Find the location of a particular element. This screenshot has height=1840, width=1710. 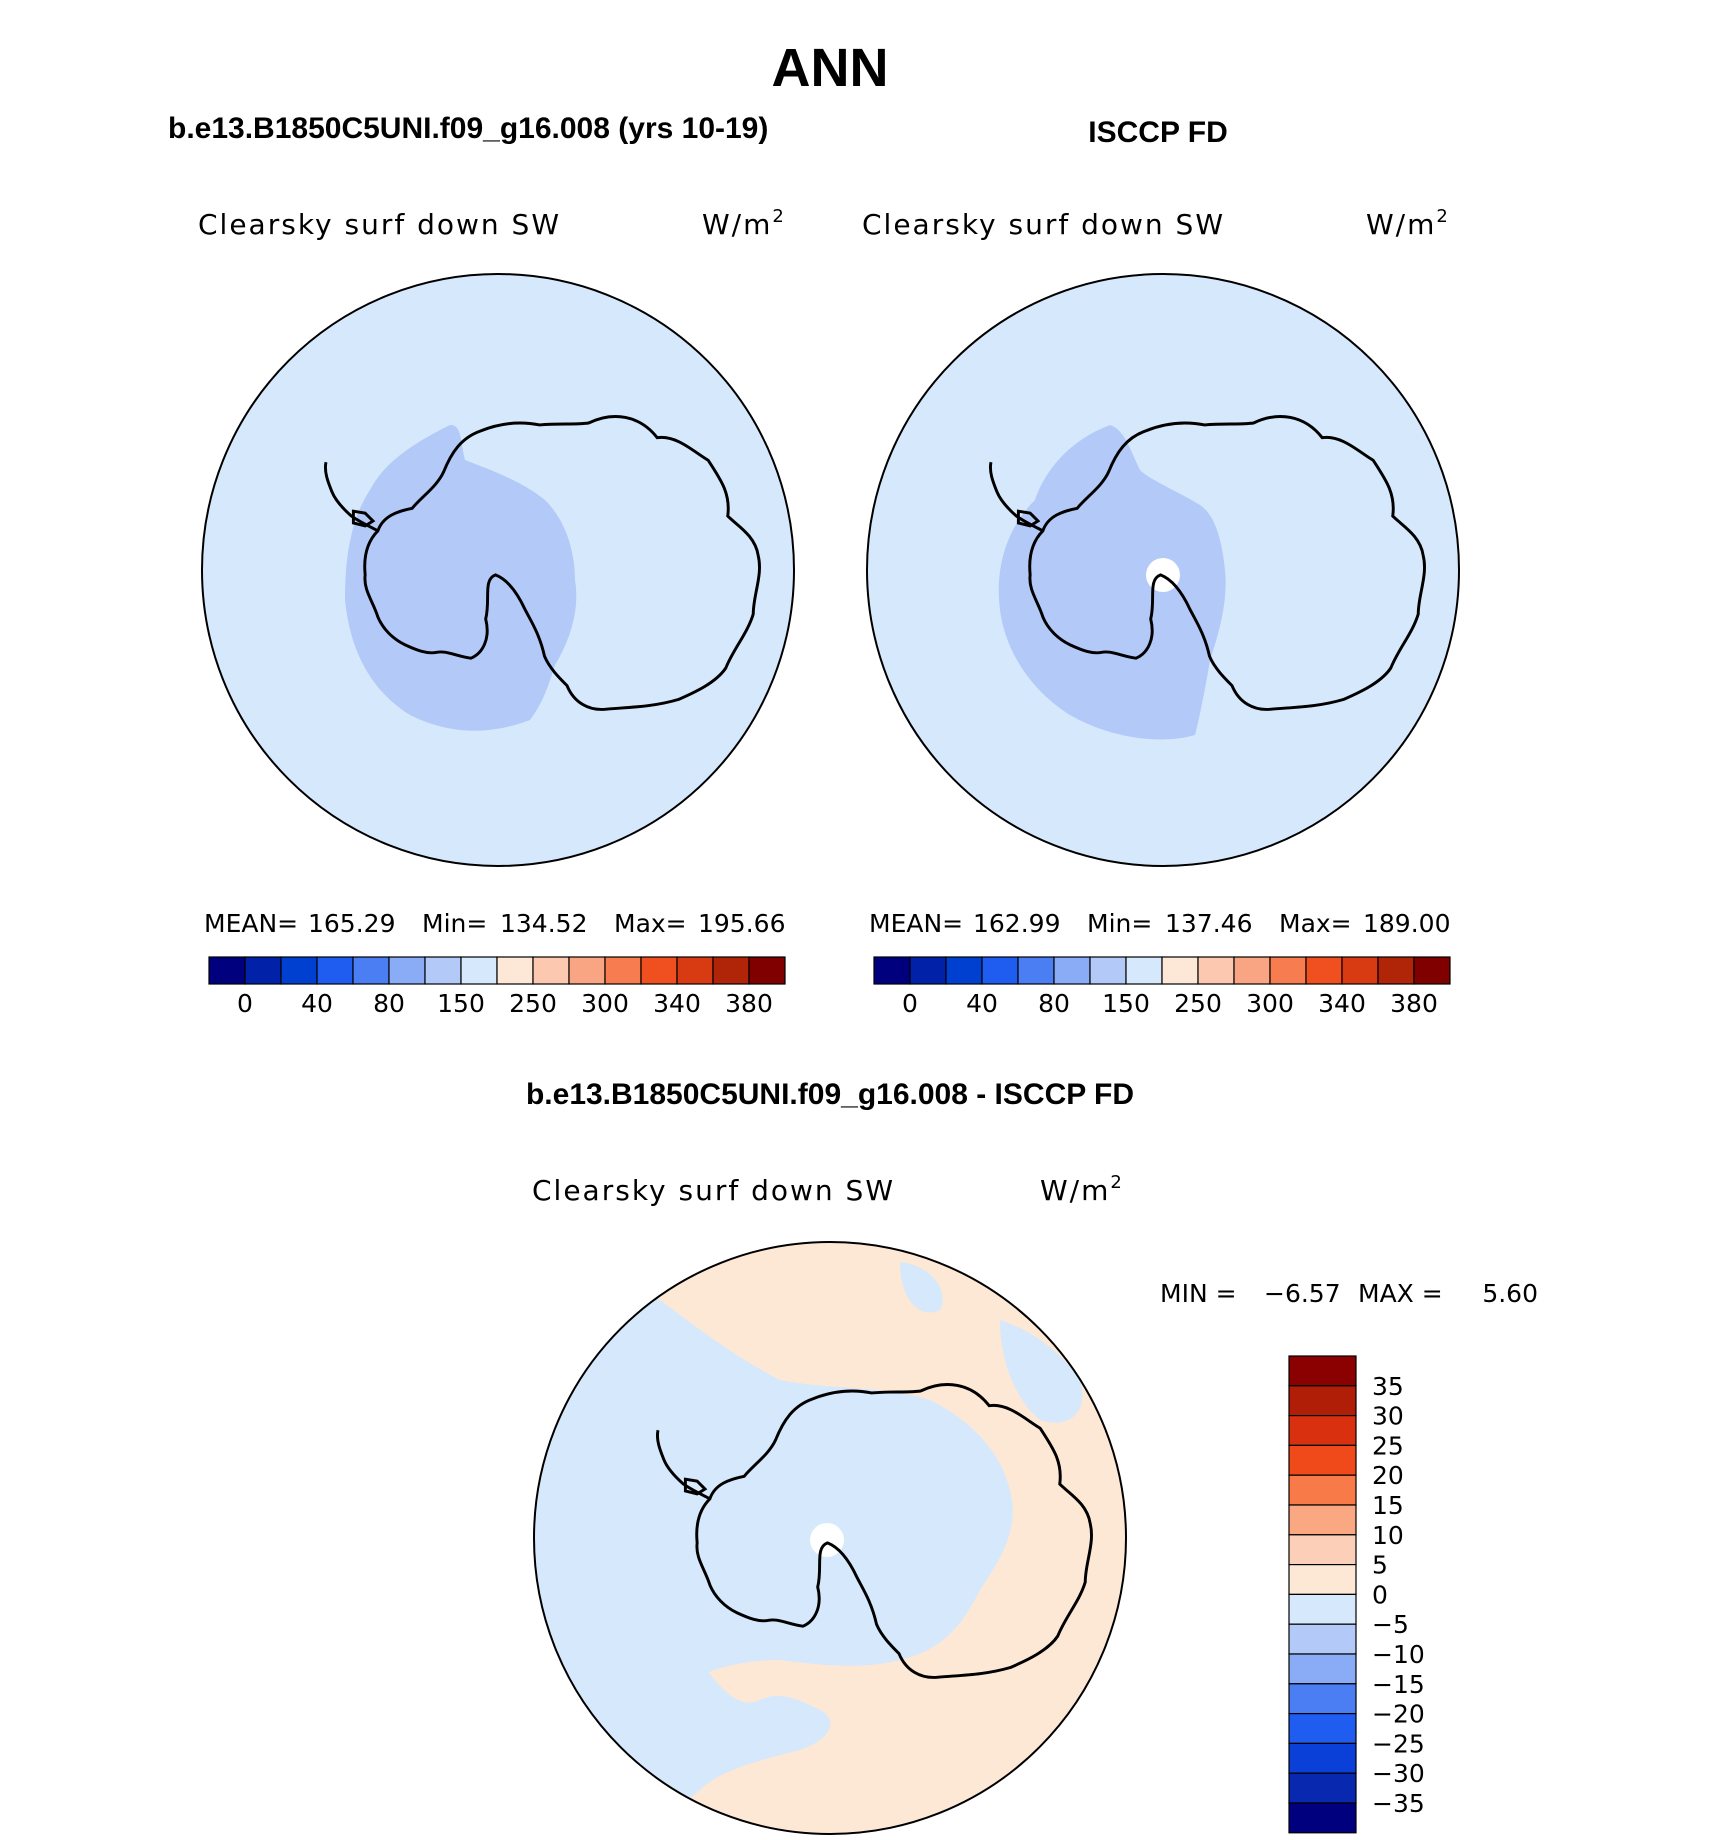

page-title: ANN is located at coordinates (830, 68).